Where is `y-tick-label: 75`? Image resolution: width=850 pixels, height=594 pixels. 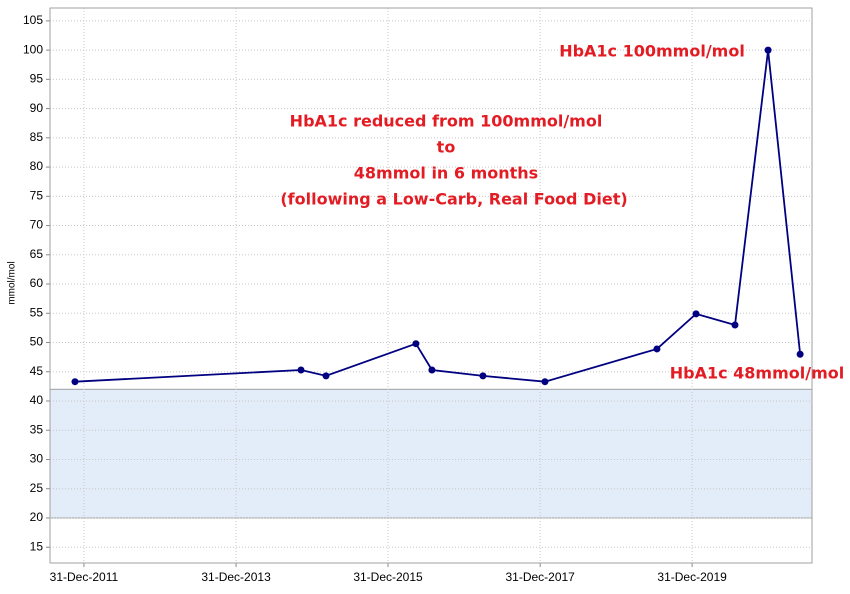 y-tick-label: 75 is located at coordinates (37, 195).